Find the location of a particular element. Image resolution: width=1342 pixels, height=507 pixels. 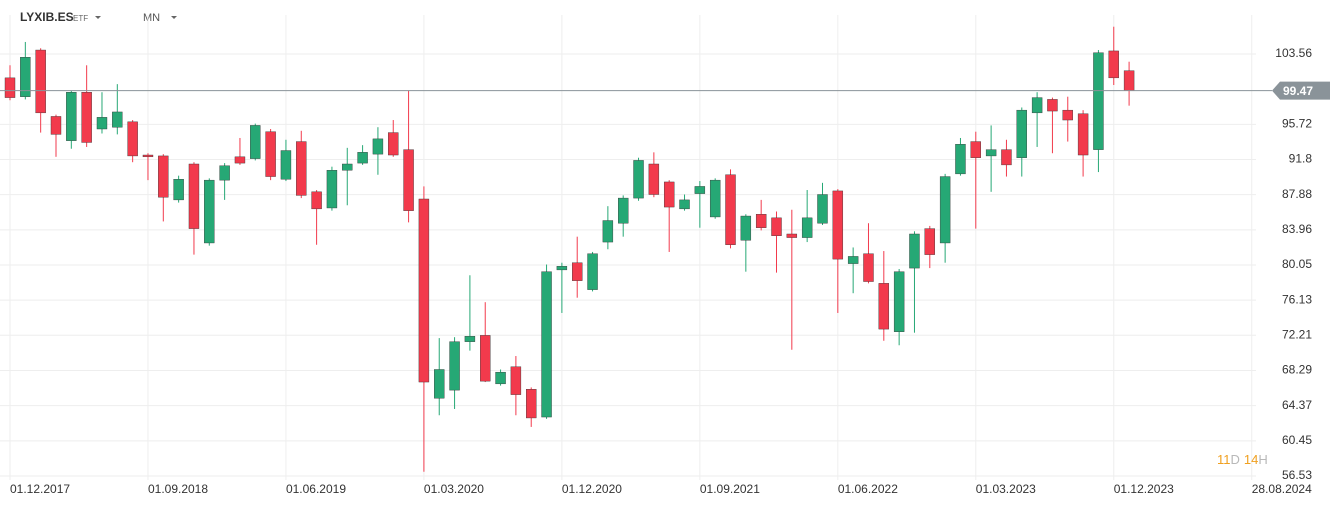

x-tick-label: 01.03.2020 is located at coordinates (454, 489).